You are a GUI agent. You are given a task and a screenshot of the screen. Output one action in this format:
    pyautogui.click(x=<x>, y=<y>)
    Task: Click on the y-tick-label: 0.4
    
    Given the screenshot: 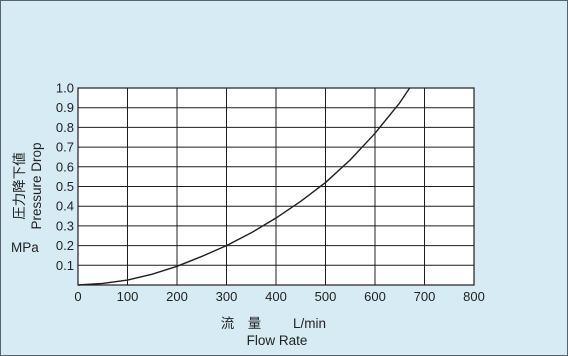 What is the action you would take?
    pyautogui.click(x=65, y=206)
    